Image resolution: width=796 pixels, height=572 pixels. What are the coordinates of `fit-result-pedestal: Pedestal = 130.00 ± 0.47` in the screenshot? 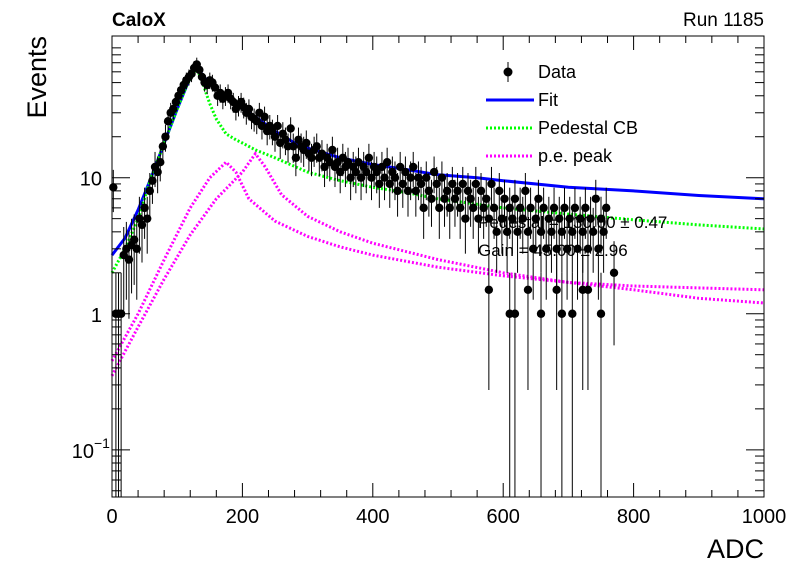 It's located at (572, 222).